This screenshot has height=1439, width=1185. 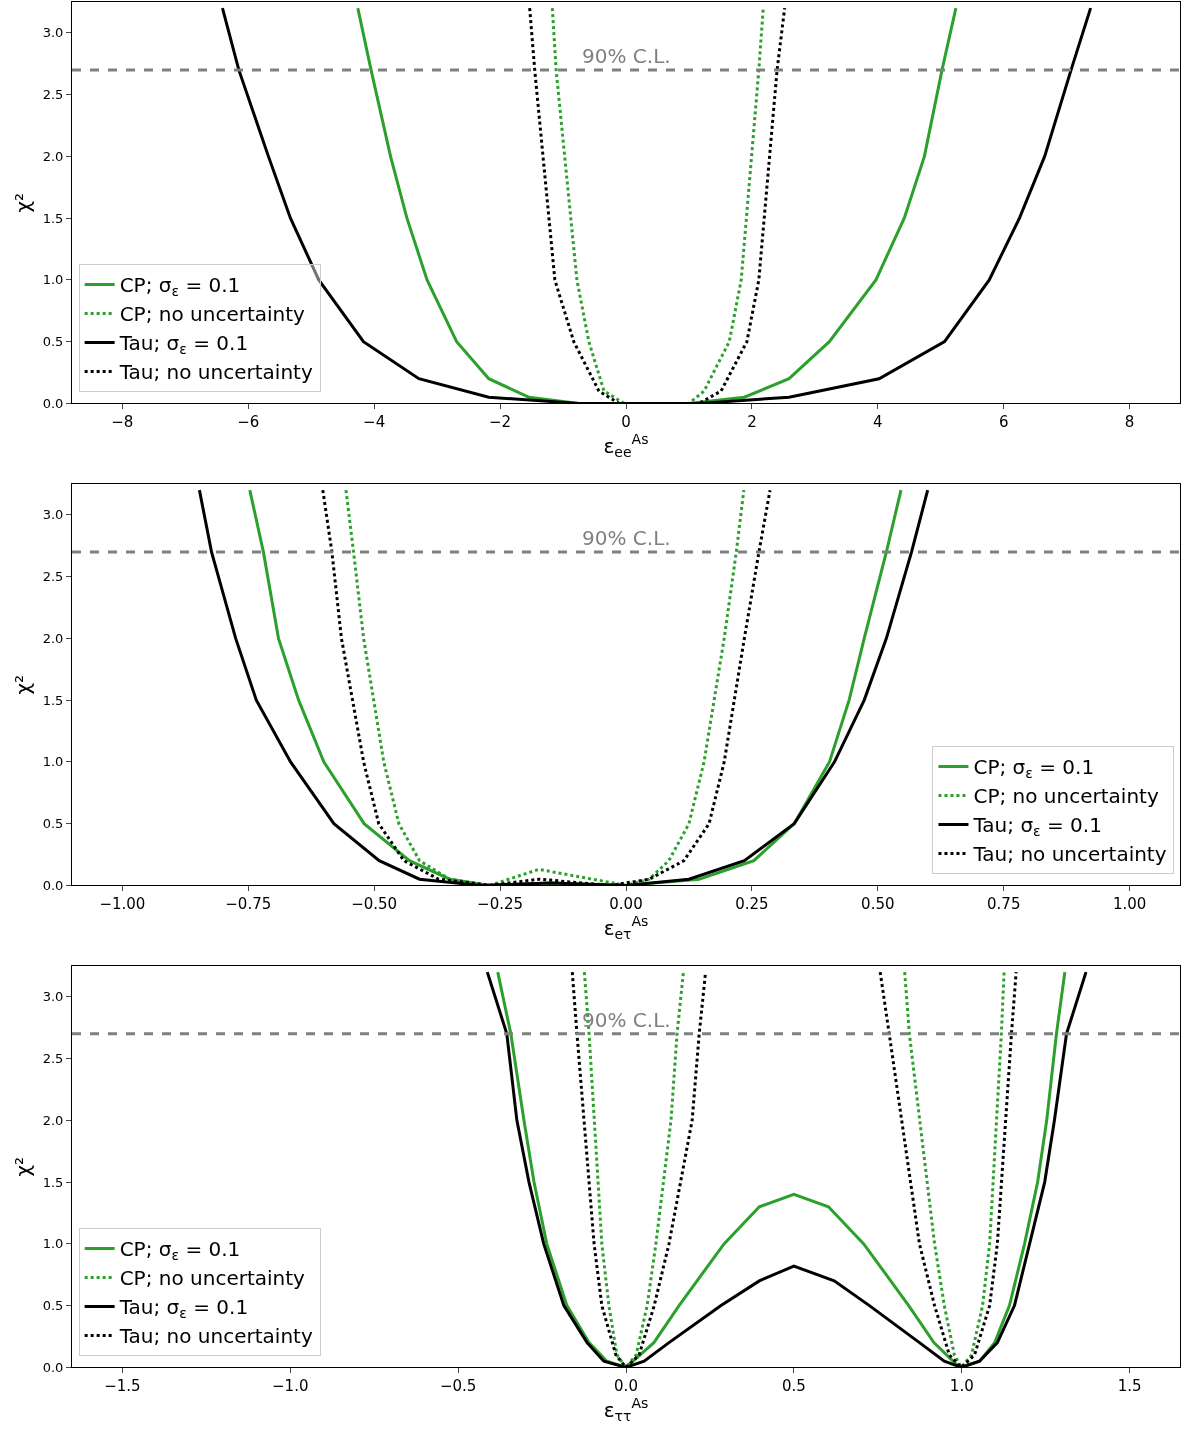 I want to click on x-tick-label: 8, so click(x=1129, y=422).